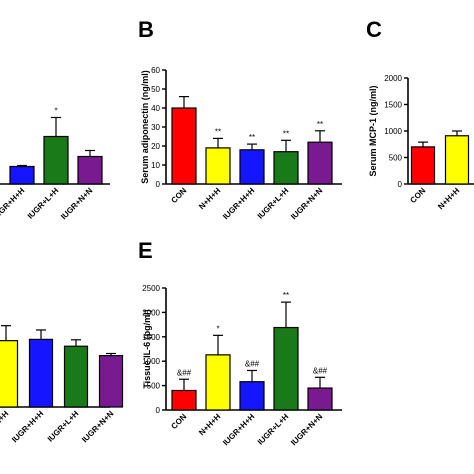 The height and width of the screenshot is (474, 474). I want to click on y-tick-label: 40, so click(155, 108).